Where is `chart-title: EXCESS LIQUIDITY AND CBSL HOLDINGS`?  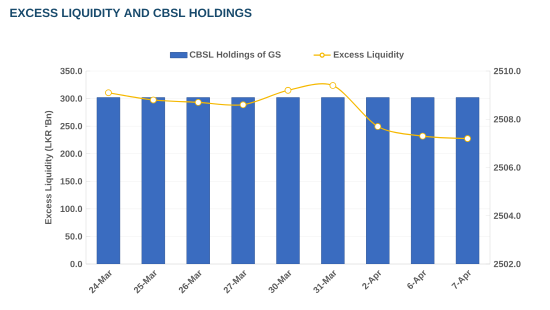 chart-title: EXCESS LIQUIDITY AND CBSL HOLDINGS is located at coordinates (131, 14).